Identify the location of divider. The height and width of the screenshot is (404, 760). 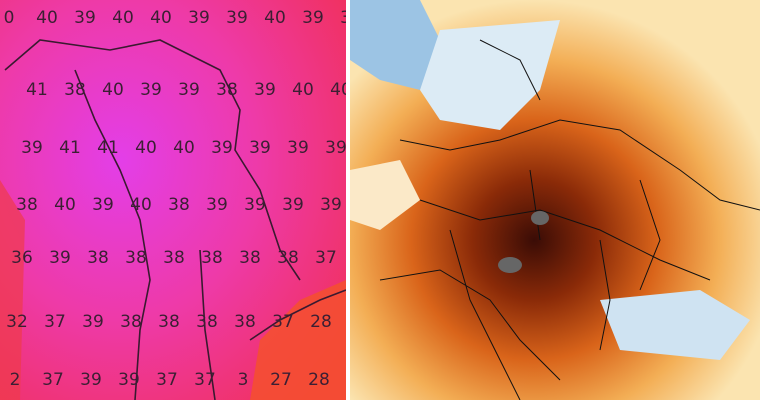
(348, 200).